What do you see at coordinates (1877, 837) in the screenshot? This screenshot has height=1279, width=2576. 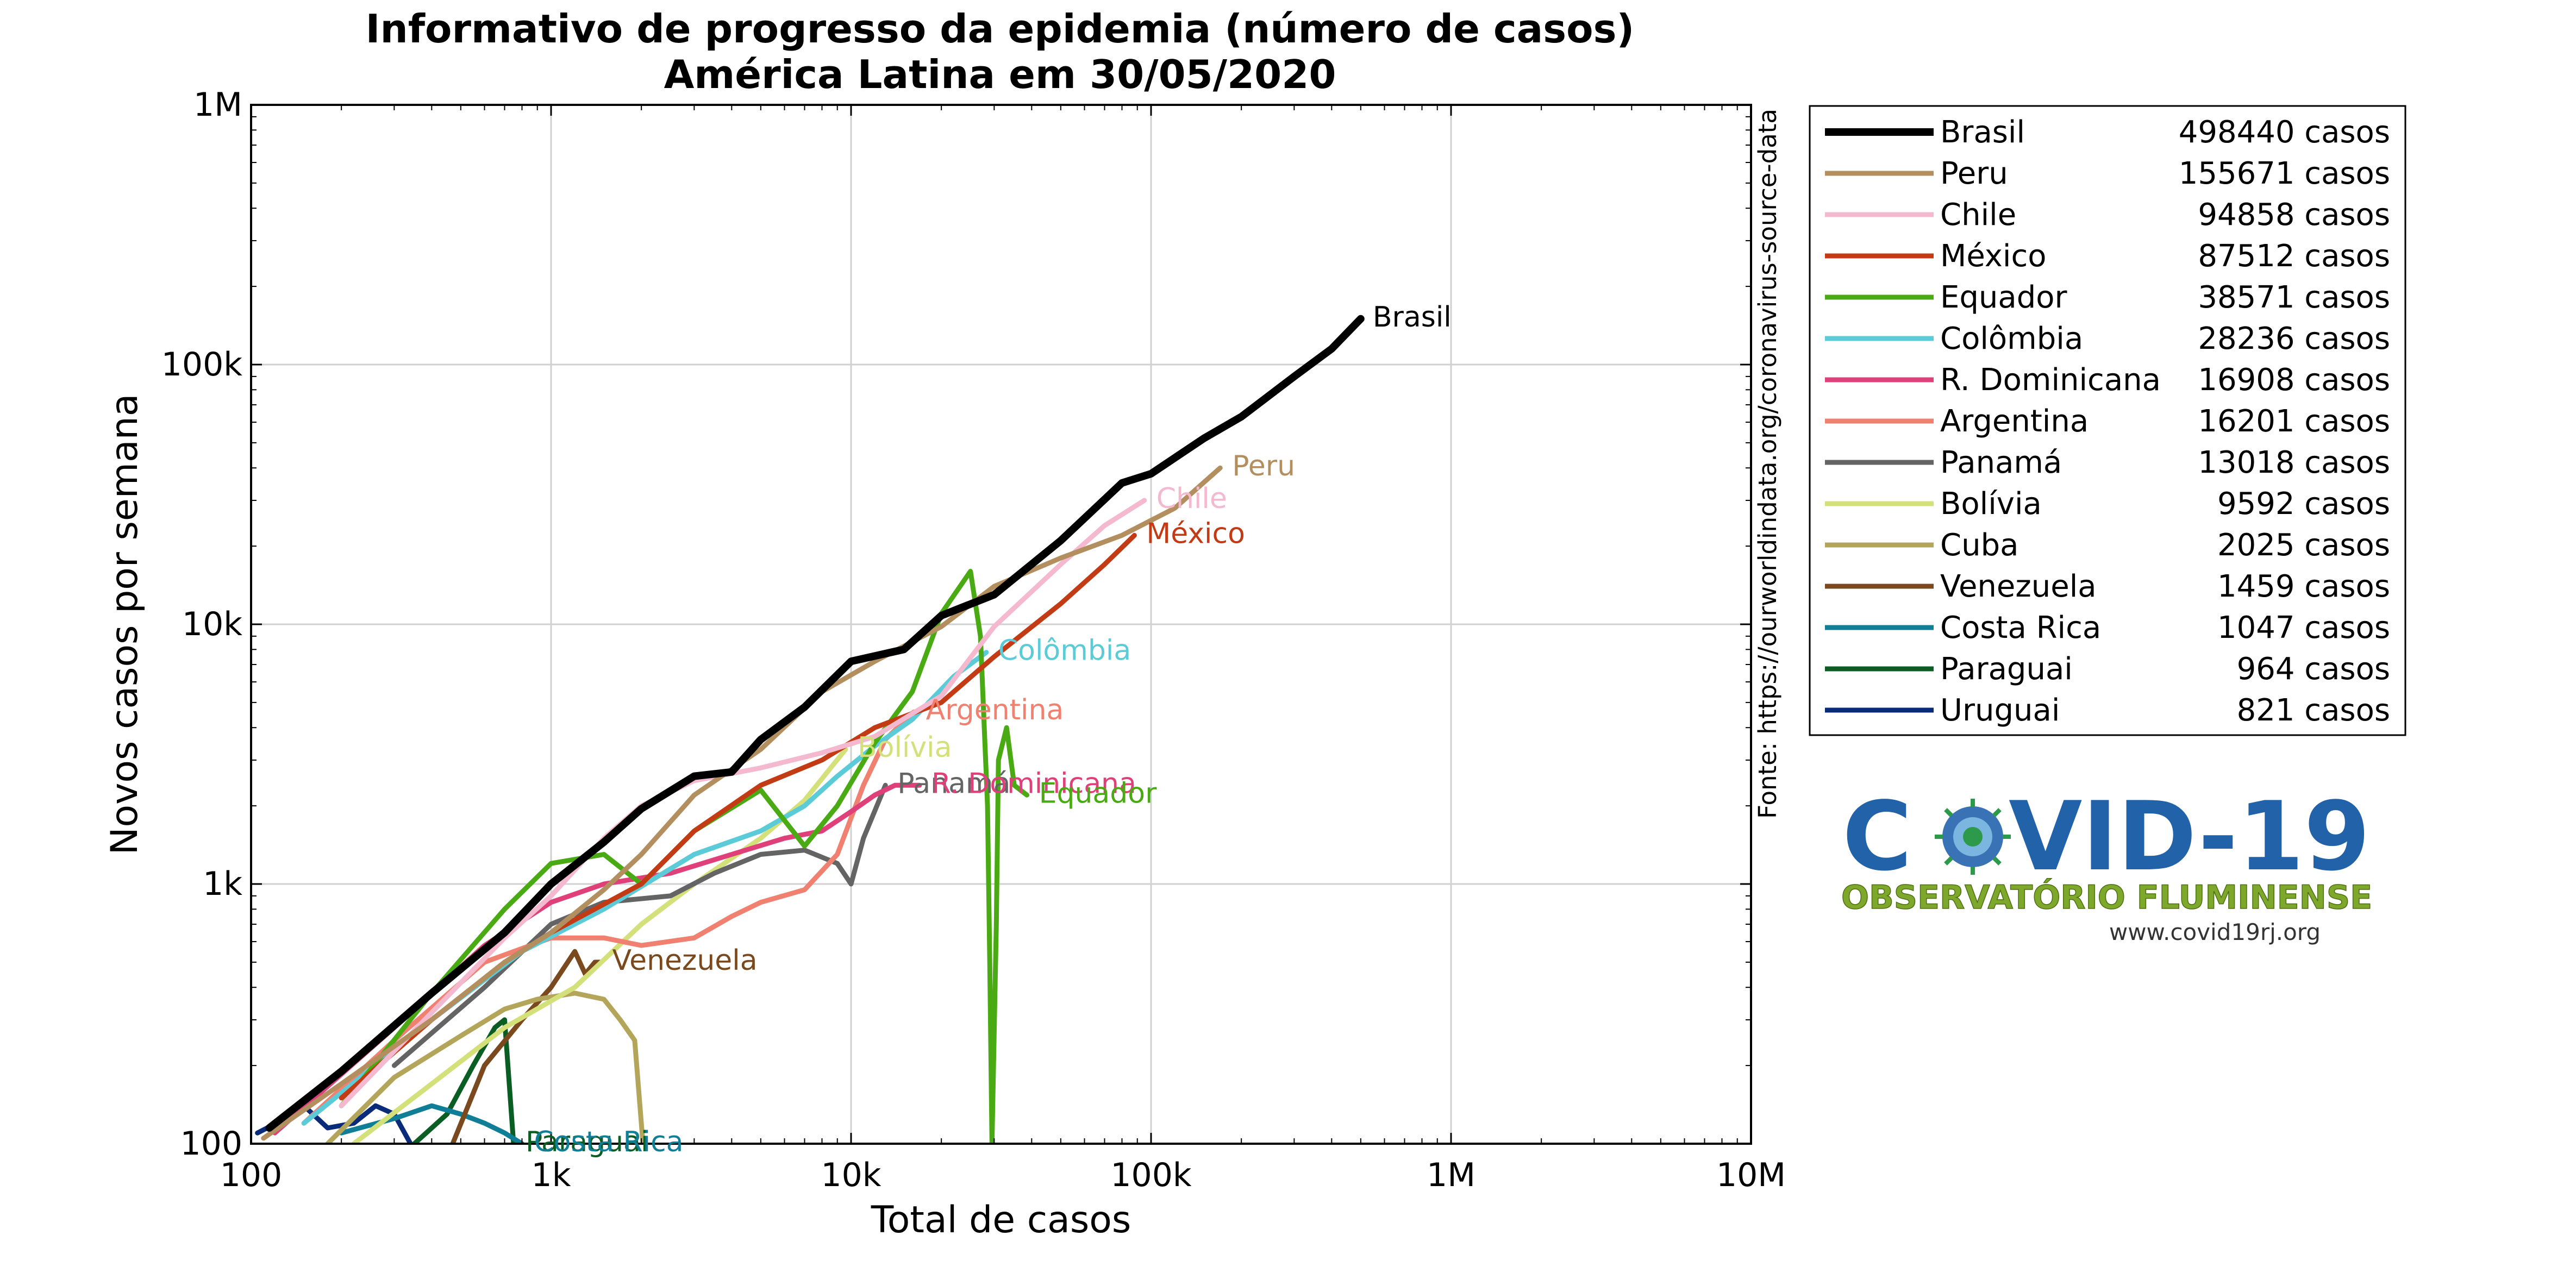 I see `logo-title-left: C` at bounding box center [1877, 837].